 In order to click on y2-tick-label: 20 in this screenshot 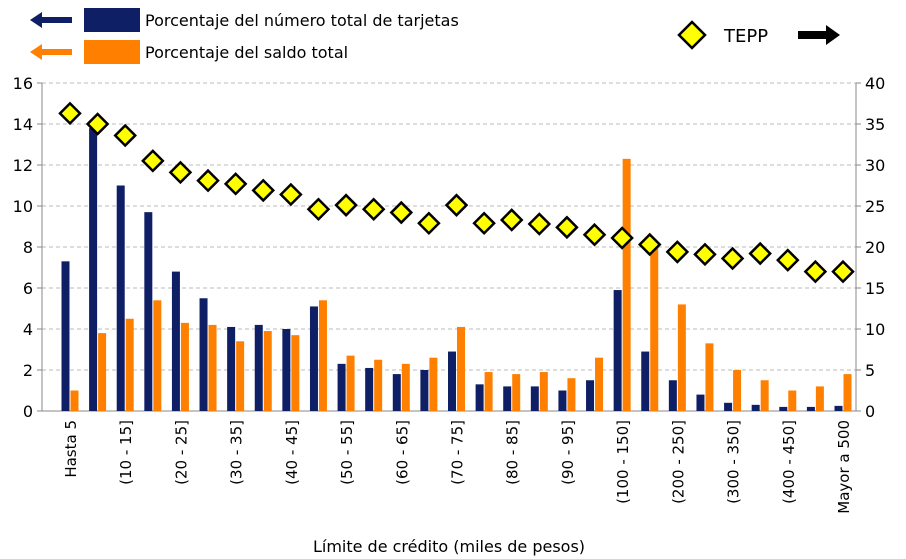, I will do `click(875, 247)`.